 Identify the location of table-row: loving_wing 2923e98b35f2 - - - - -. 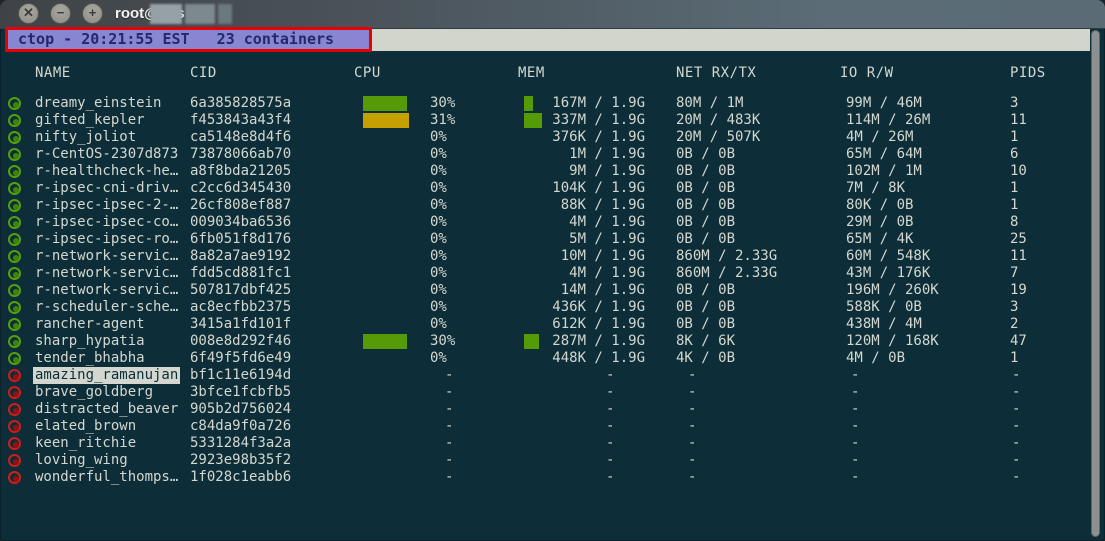
(552, 460).